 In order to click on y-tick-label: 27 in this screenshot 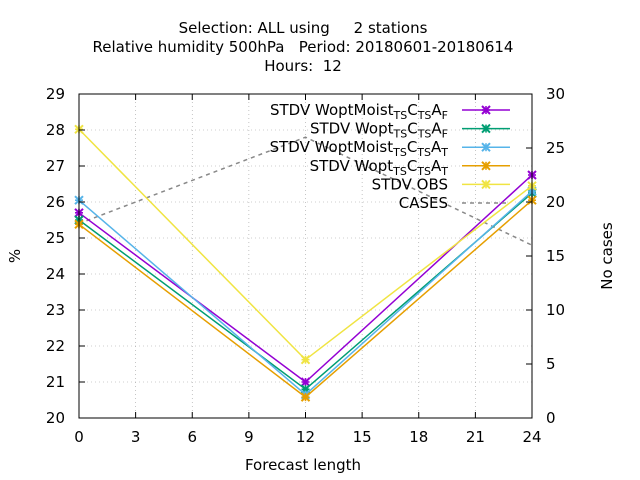, I will do `click(55, 166)`.